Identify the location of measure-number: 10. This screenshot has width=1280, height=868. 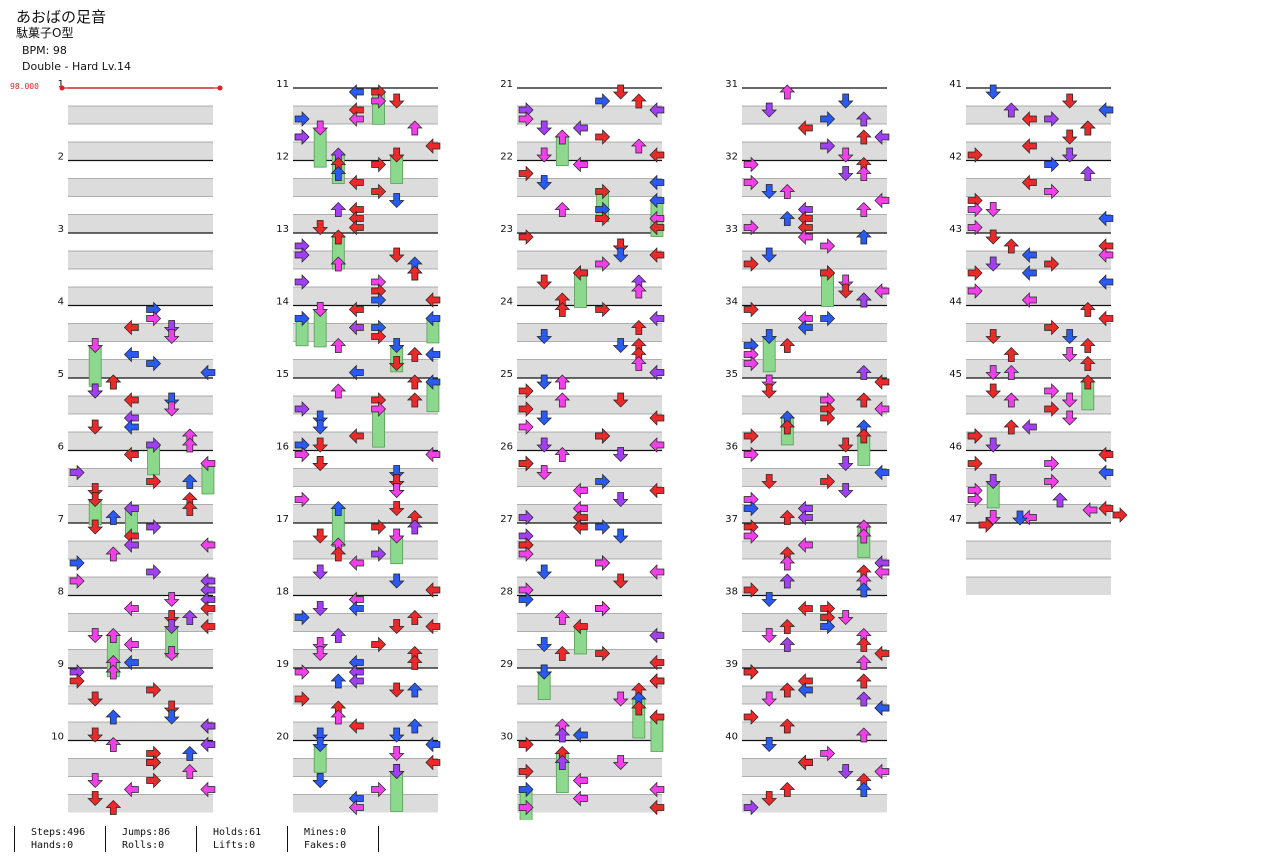
(57, 737).